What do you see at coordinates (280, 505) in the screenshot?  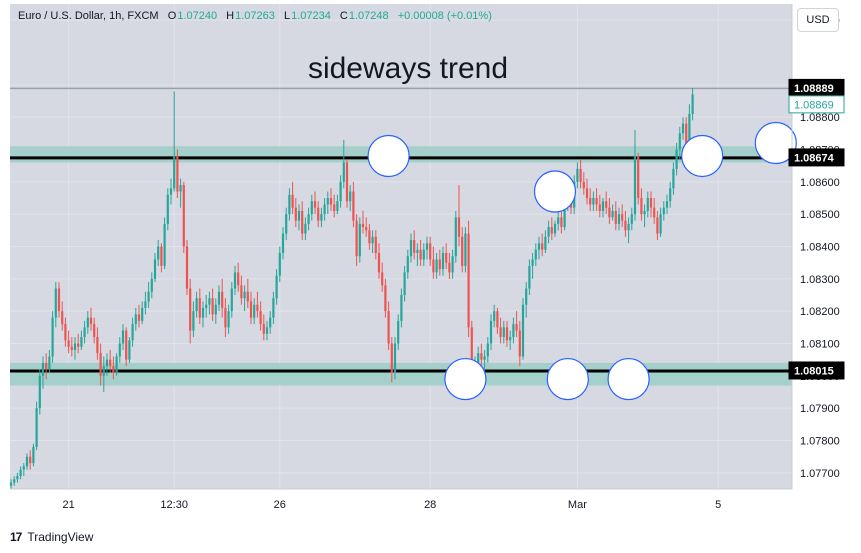 I see `x-tick-label: 26` at bounding box center [280, 505].